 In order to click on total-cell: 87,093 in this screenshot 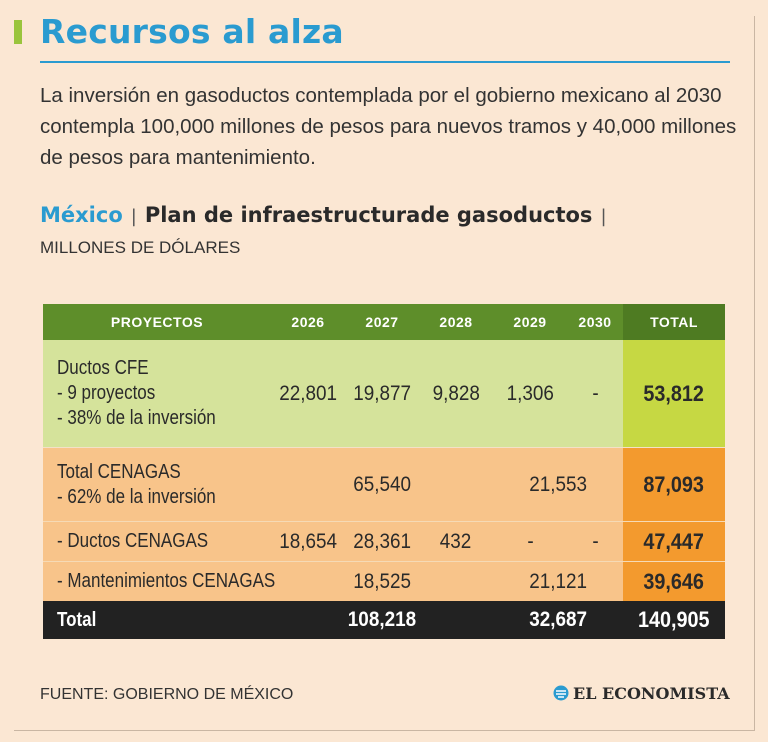, I will do `click(674, 484)`.